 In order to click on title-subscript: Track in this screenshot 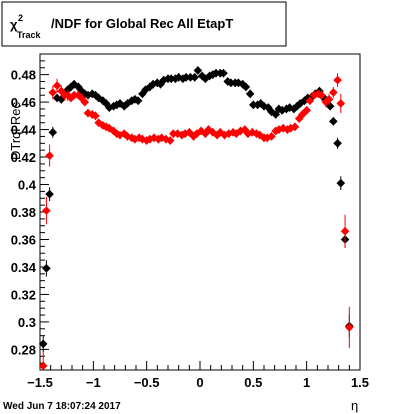, I will do `click(29, 35)`.